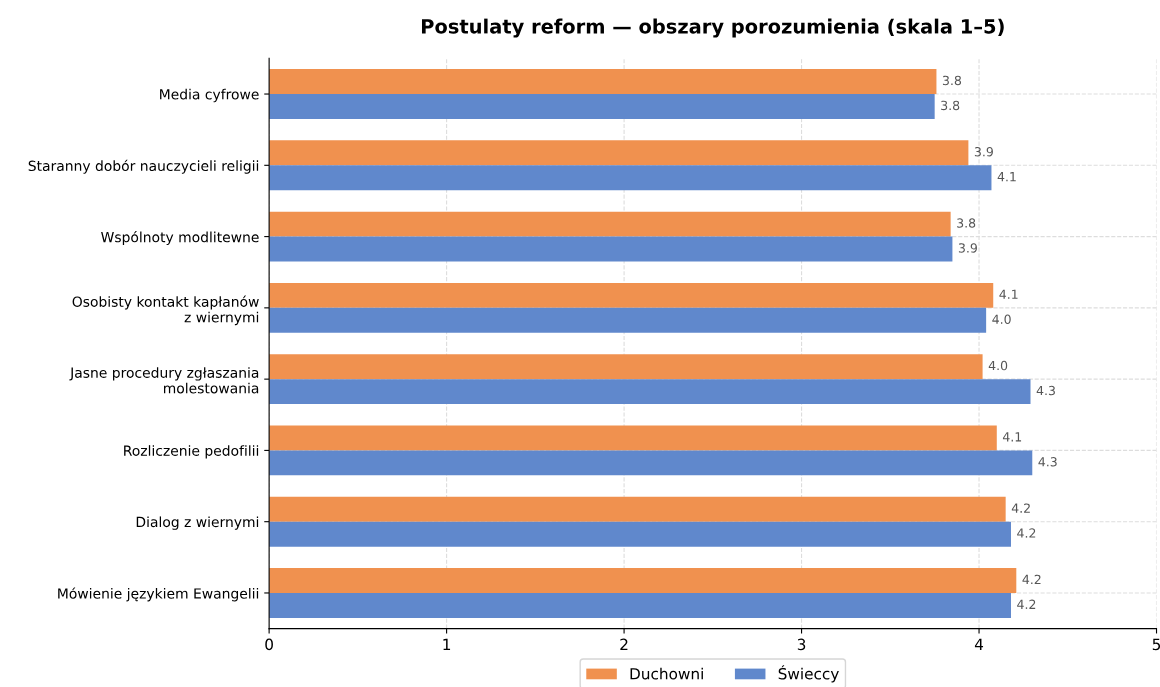  Describe the element at coordinates (979, 644) in the screenshot. I see `x-tick-label: 4` at that location.